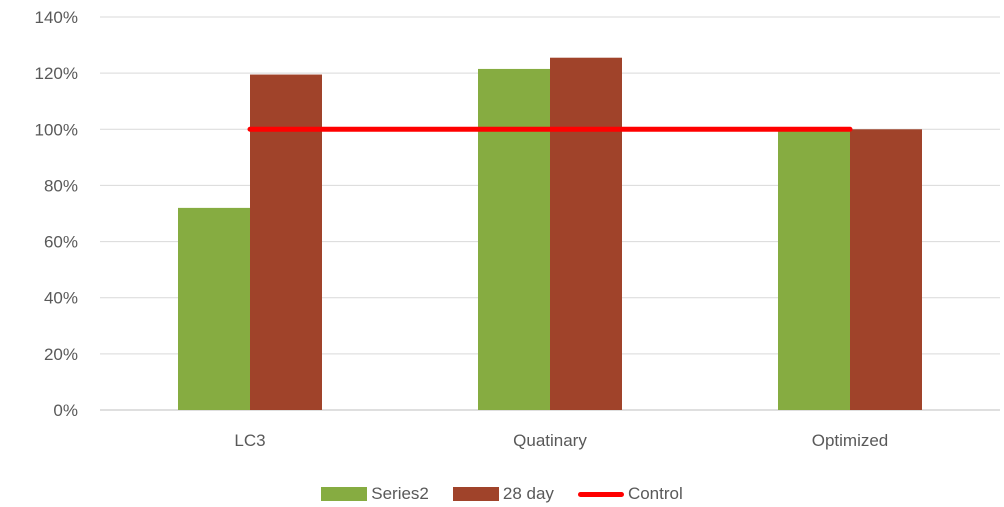 This screenshot has width=1004, height=507. I want to click on y-tick-label: 120%, so click(56, 73).